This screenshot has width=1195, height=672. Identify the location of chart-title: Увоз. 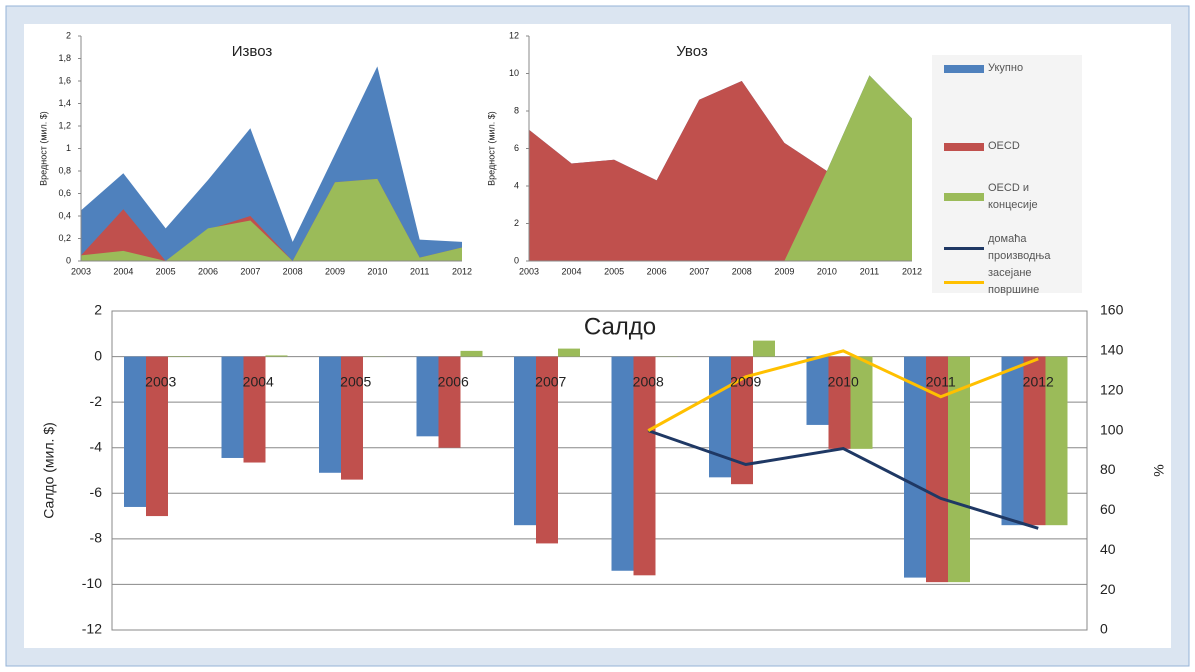
(692, 51).